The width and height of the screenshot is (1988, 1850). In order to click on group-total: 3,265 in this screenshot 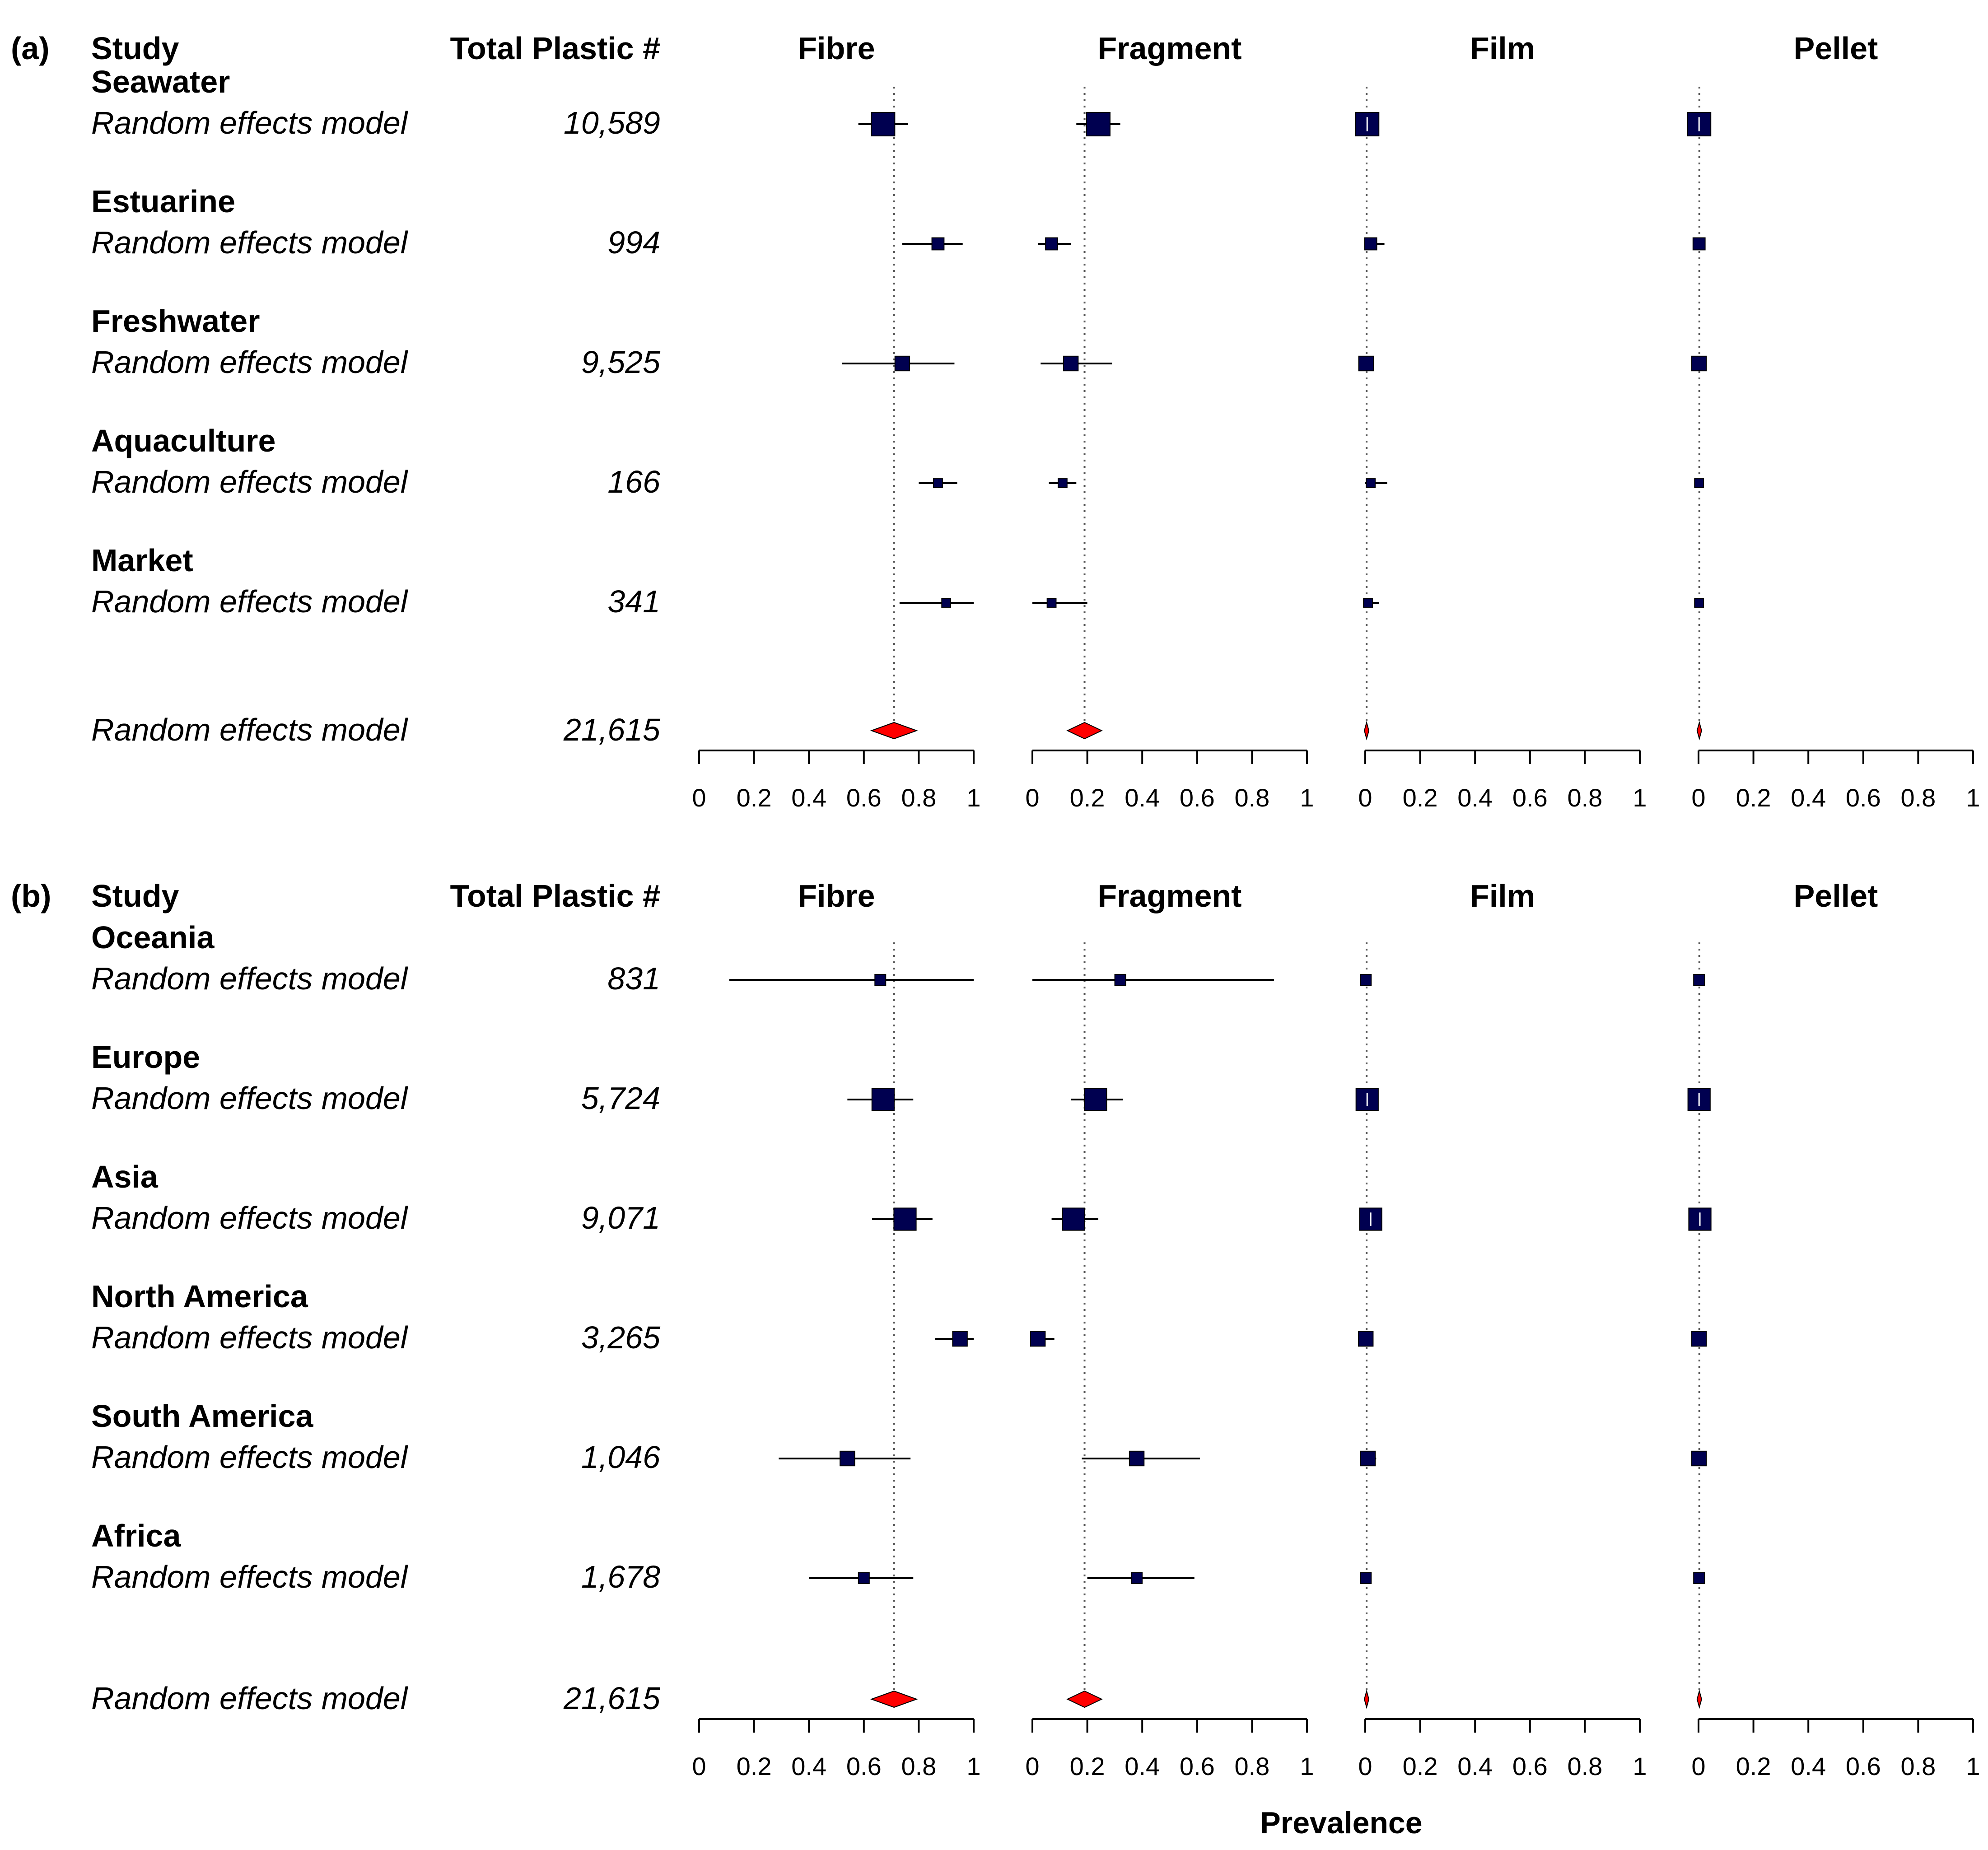, I will do `click(621, 1337)`.